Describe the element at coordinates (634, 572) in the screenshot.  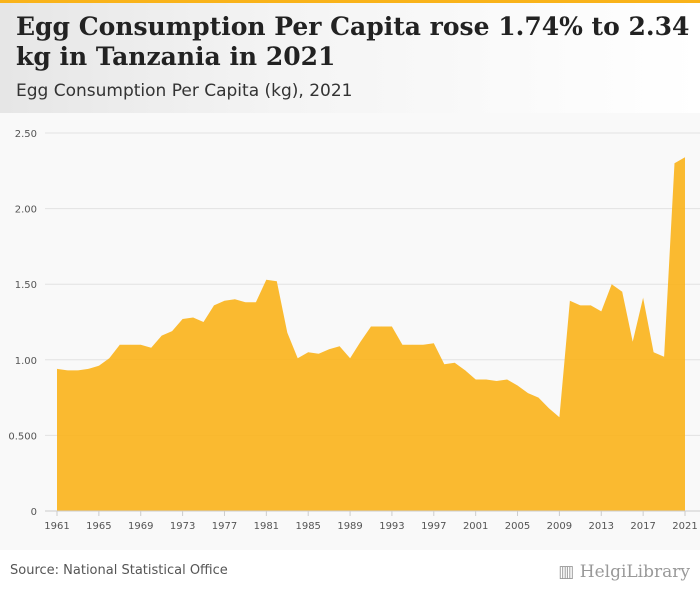
I see `logo-text: HelgiLibrary` at that location.